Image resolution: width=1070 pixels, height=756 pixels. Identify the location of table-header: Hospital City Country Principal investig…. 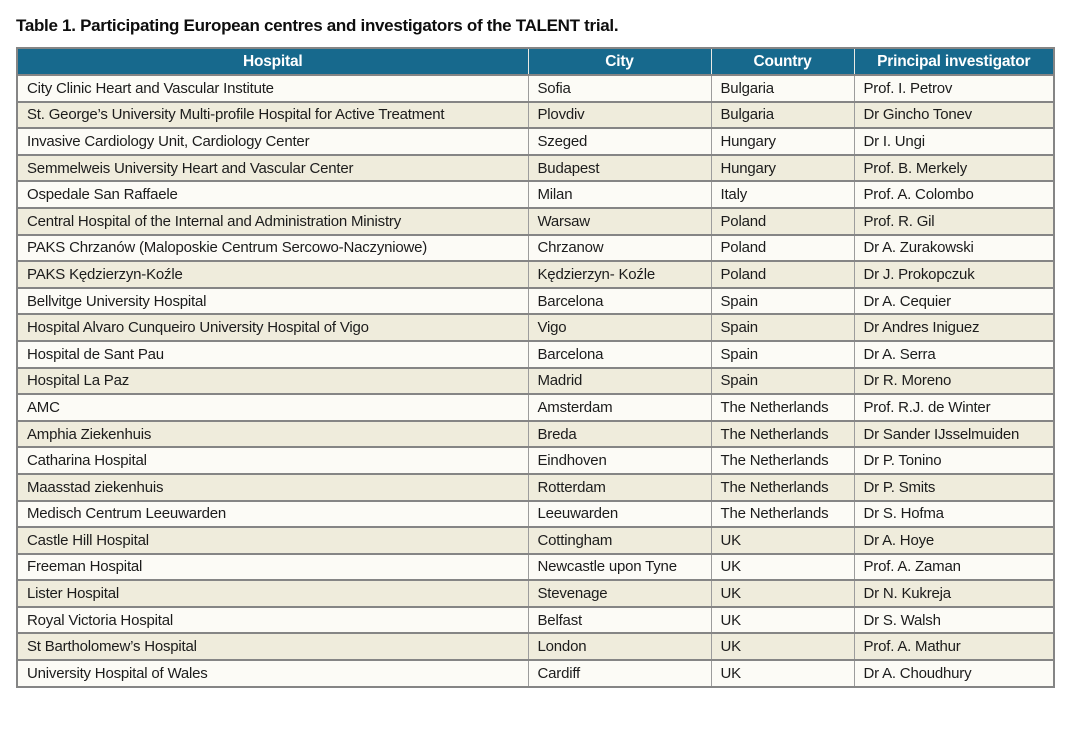
(535, 62).